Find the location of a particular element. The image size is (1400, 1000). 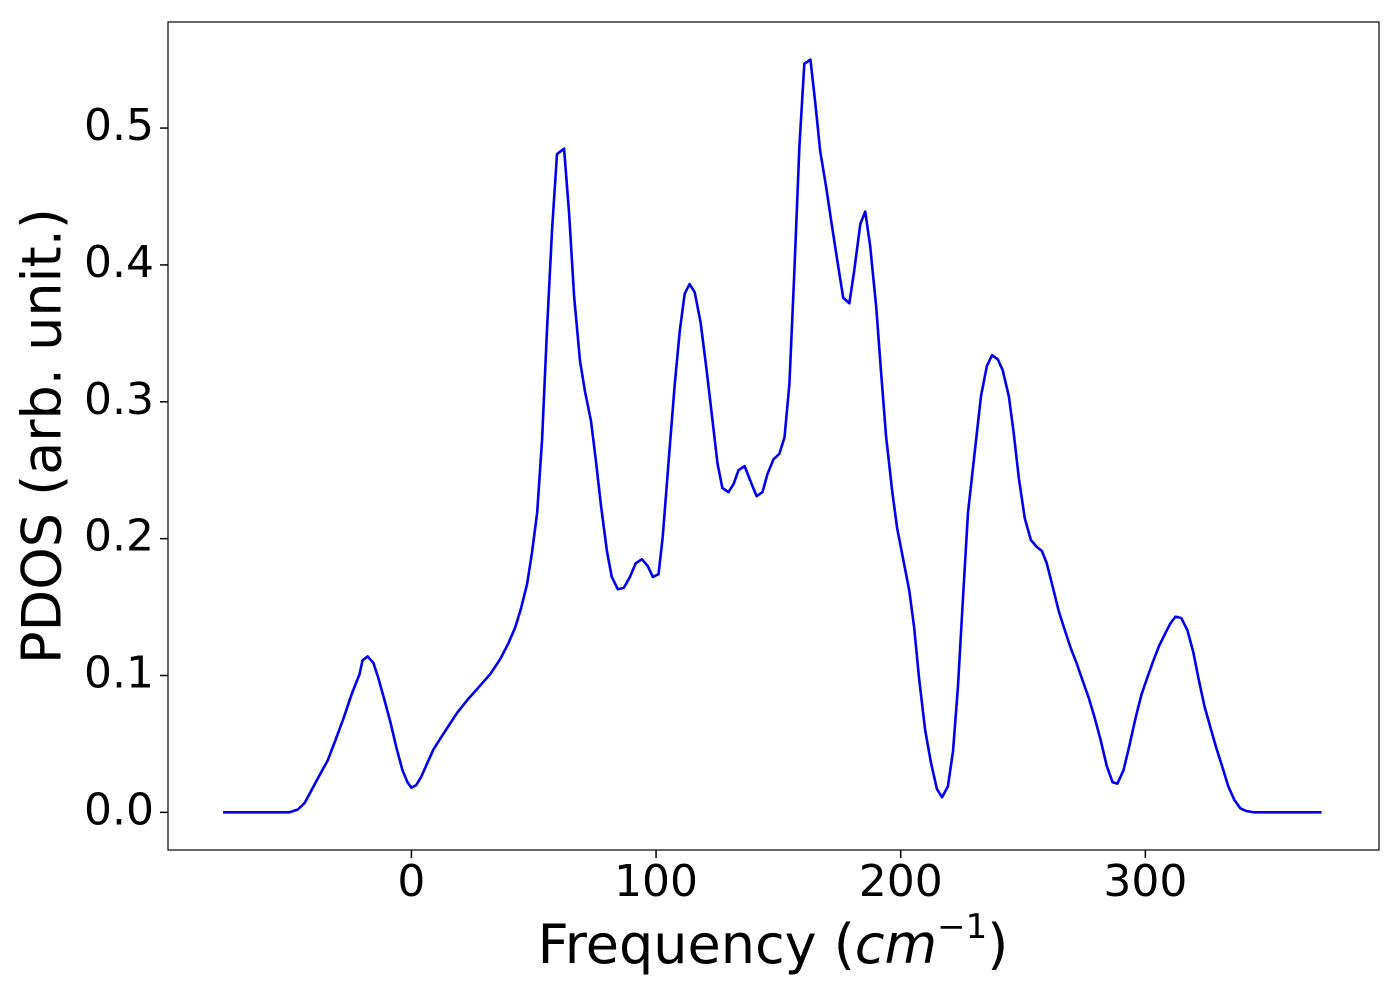

x-tick-label: 0 is located at coordinates (411, 881).